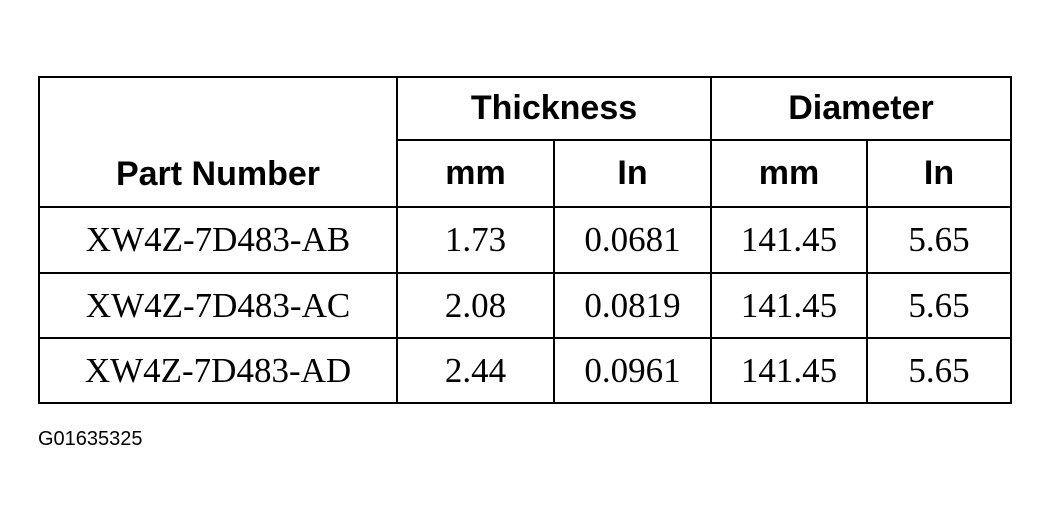 This screenshot has width=1049, height=523. I want to click on figure-id: G01635325, so click(90, 439).